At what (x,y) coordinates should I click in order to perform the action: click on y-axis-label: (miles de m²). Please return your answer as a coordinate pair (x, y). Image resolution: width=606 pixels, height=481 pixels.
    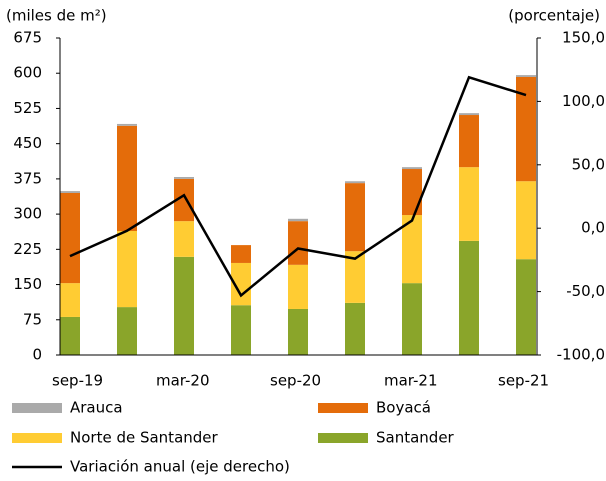
    Looking at the image, I should click on (56, 16).